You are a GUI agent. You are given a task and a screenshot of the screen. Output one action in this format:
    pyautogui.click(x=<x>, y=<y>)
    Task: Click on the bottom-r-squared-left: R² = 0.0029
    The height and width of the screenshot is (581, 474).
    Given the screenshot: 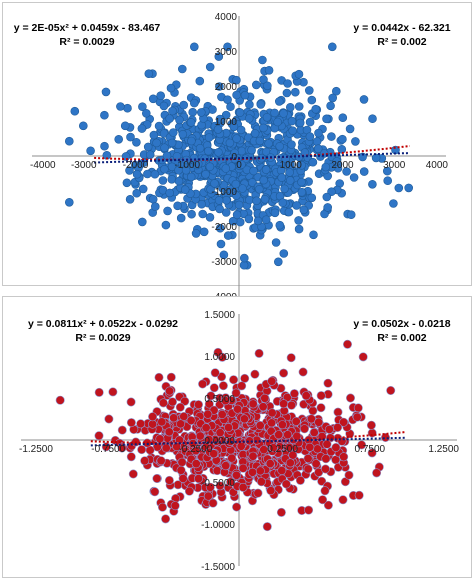 What is the action you would take?
    pyautogui.click(x=102, y=338)
    